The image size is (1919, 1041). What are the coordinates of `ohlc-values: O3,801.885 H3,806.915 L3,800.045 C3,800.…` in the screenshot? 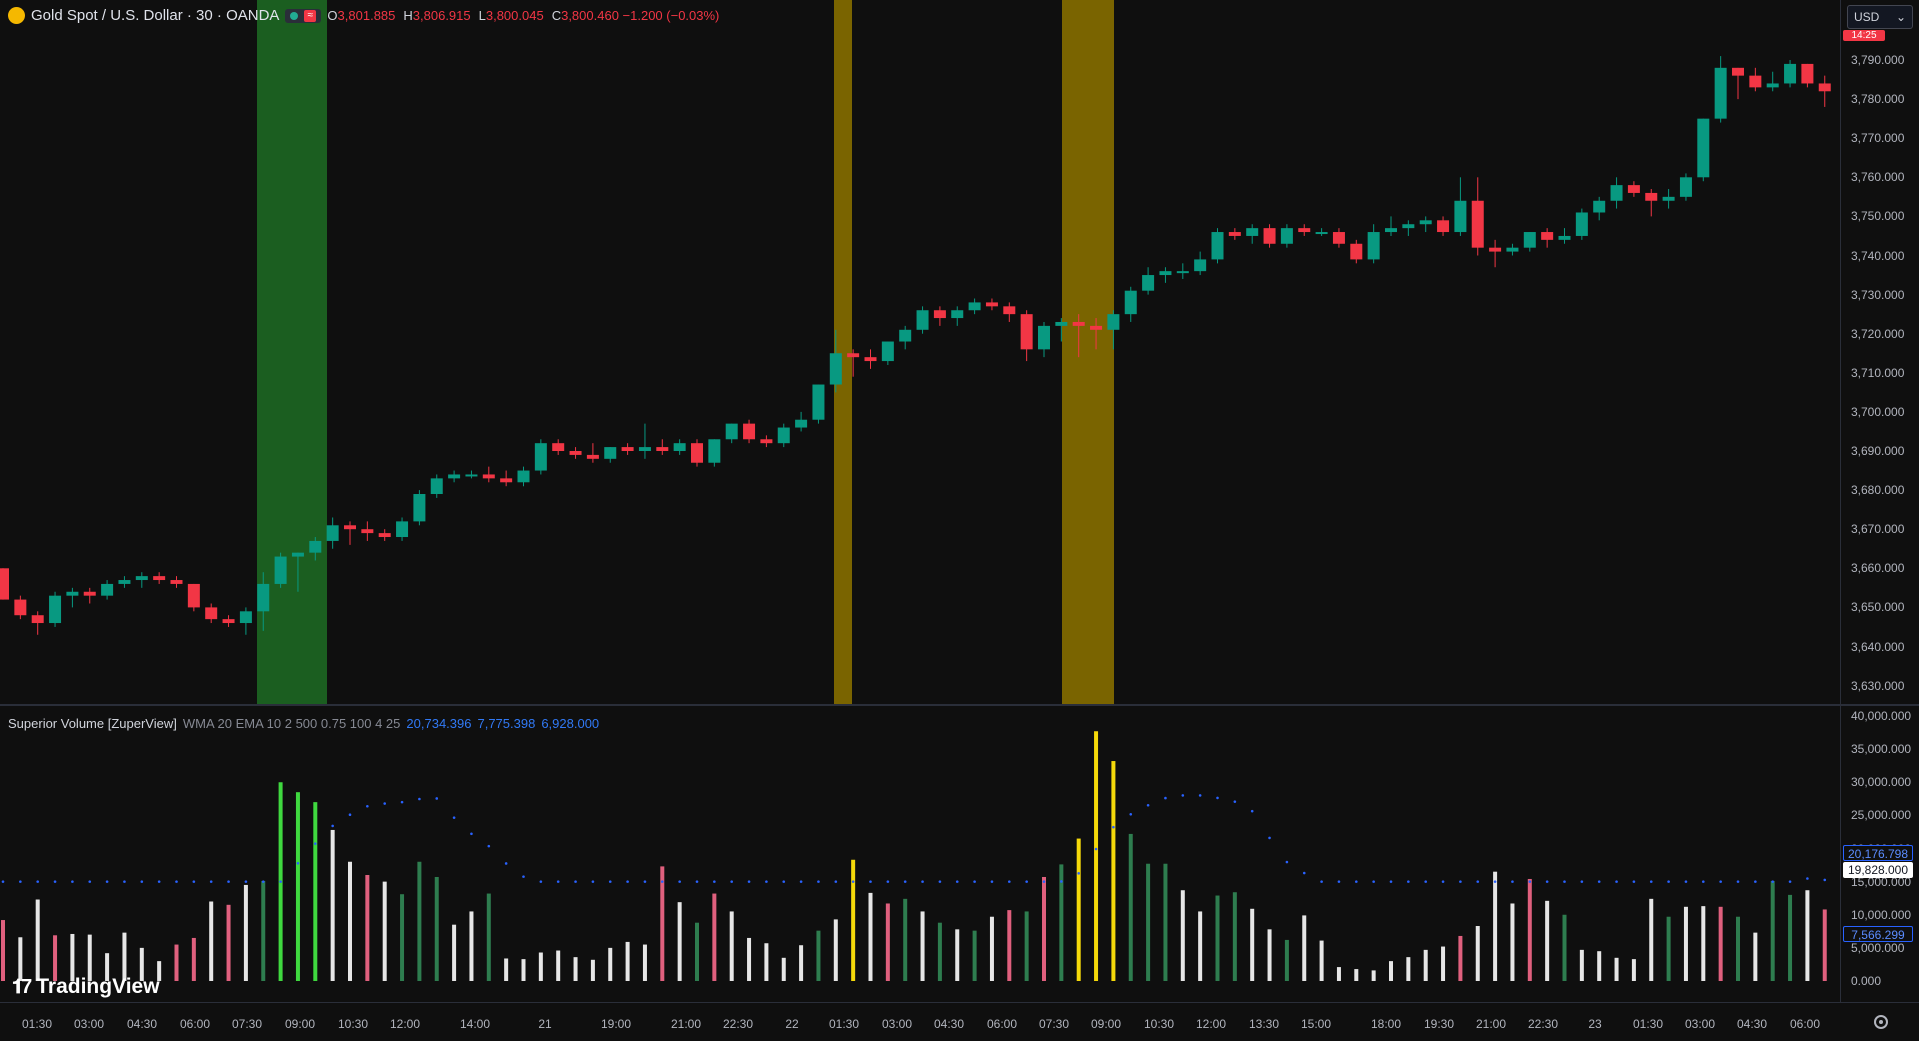 It's located at (523, 15).